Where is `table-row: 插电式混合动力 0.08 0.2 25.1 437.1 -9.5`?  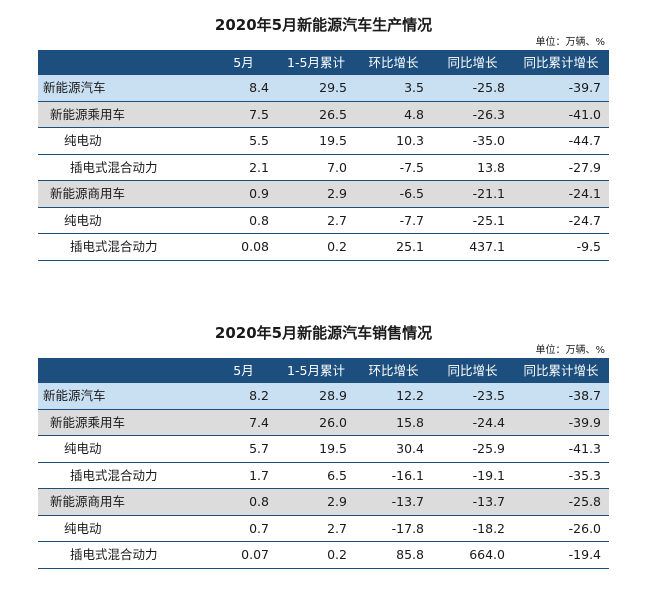
table-row: 插电式混合动力 0.08 0.2 25.1 437.1 -9.5 is located at coordinates (323, 247).